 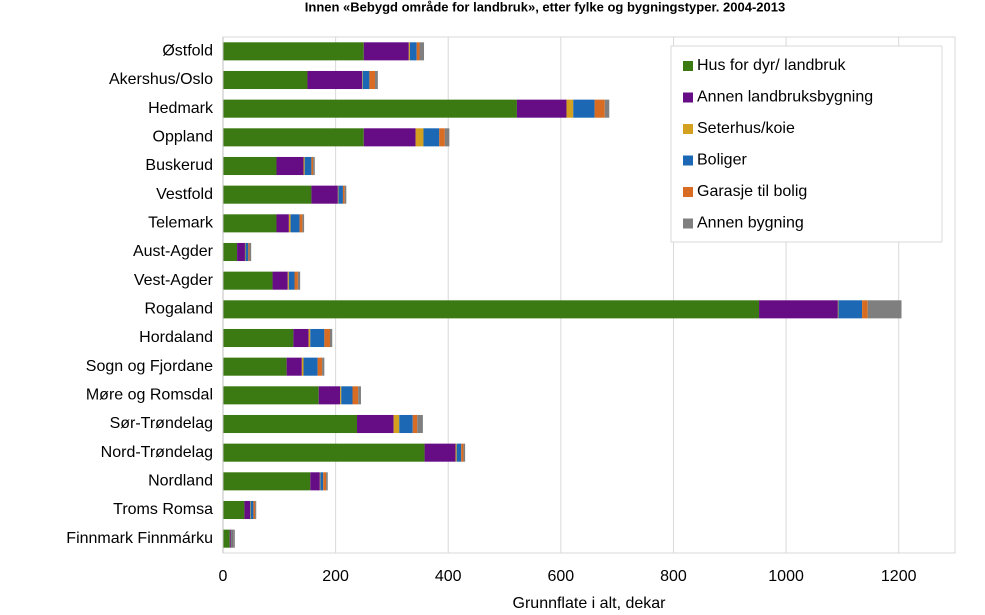 What do you see at coordinates (149, 395) in the screenshot?
I see `y-tick-label: Møre og Romsdal` at bounding box center [149, 395].